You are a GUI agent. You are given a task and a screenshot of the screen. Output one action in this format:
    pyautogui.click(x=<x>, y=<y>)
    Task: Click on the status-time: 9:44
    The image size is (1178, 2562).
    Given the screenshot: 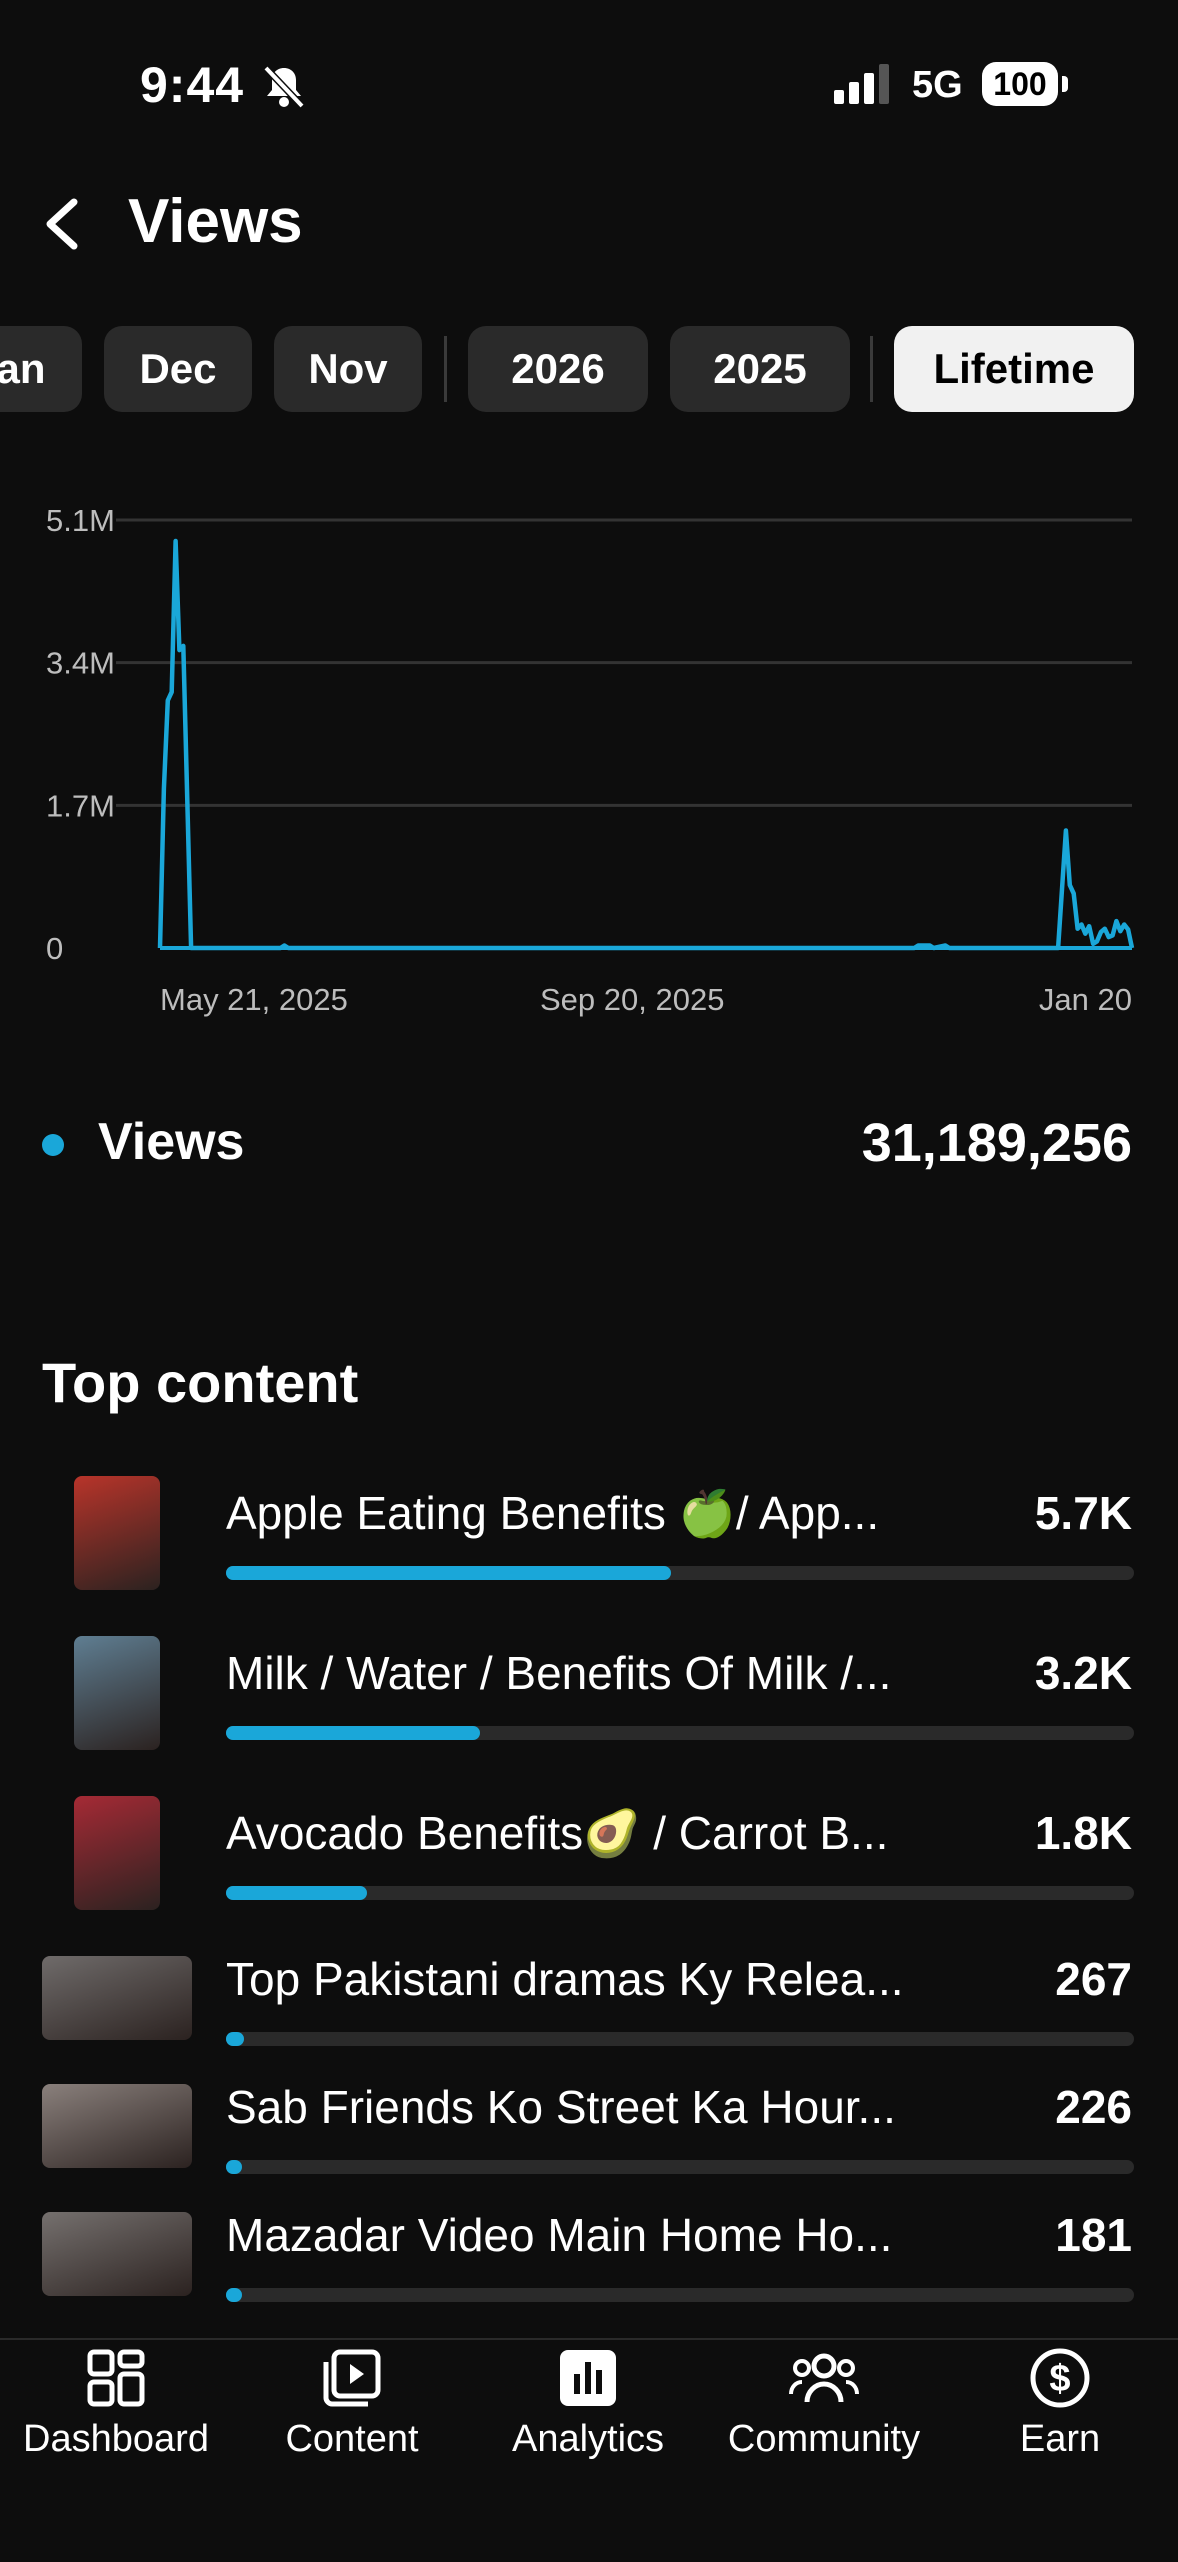 What is the action you would take?
    pyautogui.click(x=192, y=85)
    